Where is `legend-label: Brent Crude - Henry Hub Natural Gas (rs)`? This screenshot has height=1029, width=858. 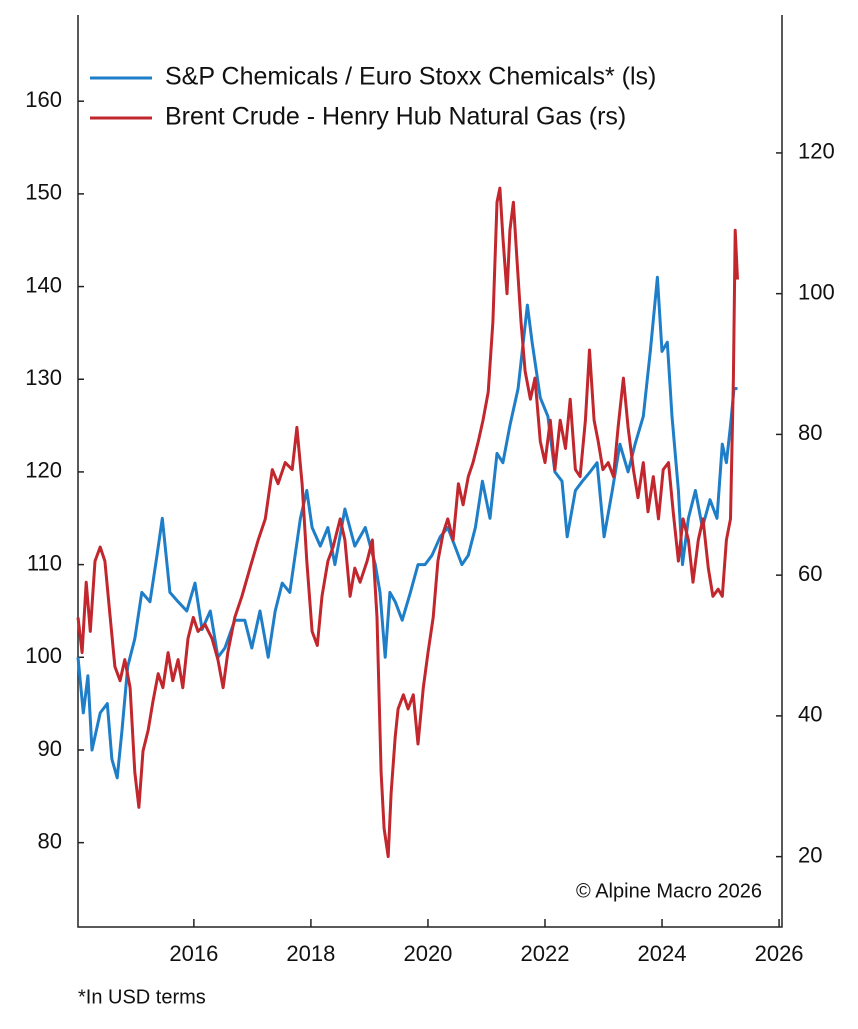 legend-label: Brent Crude - Henry Hub Natural Gas (rs) is located at coordinates (395, 117).